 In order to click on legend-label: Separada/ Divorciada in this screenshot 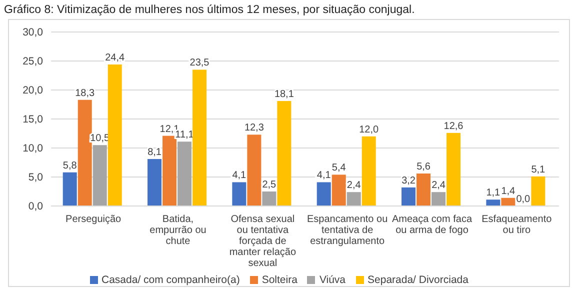, I will do `click(418, 280)`.